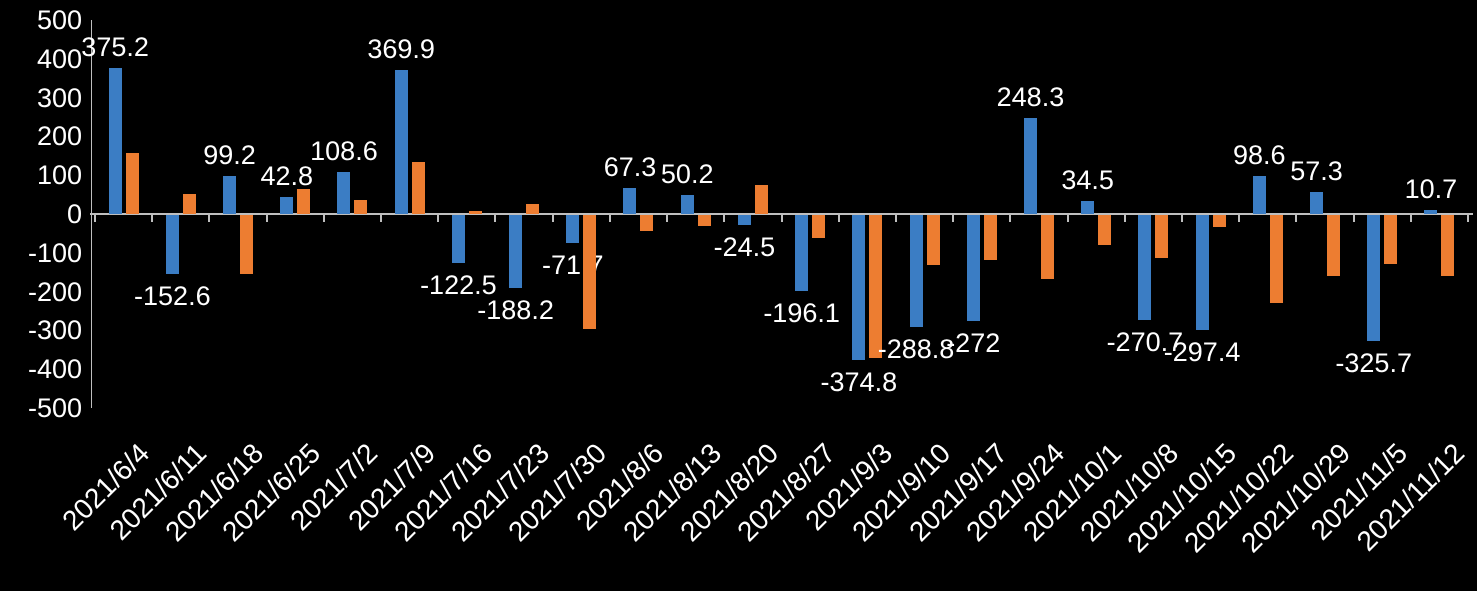 The height and width of the screenshot is (591, 1477). I want to click on data-label: -24.5, so click(744, 246).